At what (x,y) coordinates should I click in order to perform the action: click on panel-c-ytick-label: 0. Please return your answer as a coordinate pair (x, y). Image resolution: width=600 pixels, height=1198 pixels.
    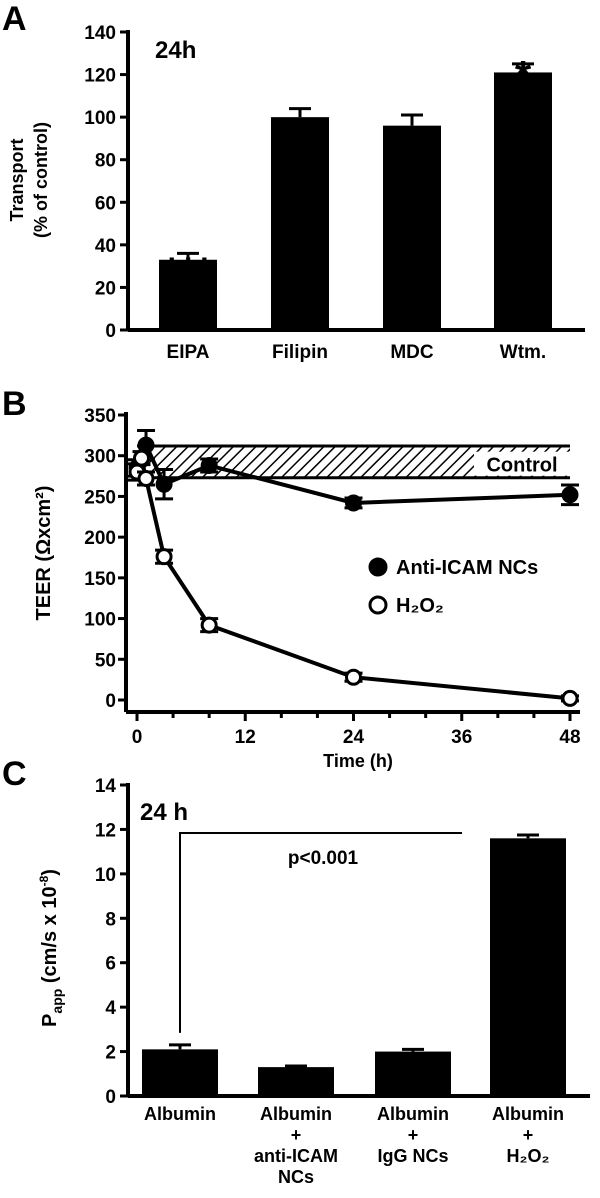
    Looking at the image, I should click on (110, 1097).